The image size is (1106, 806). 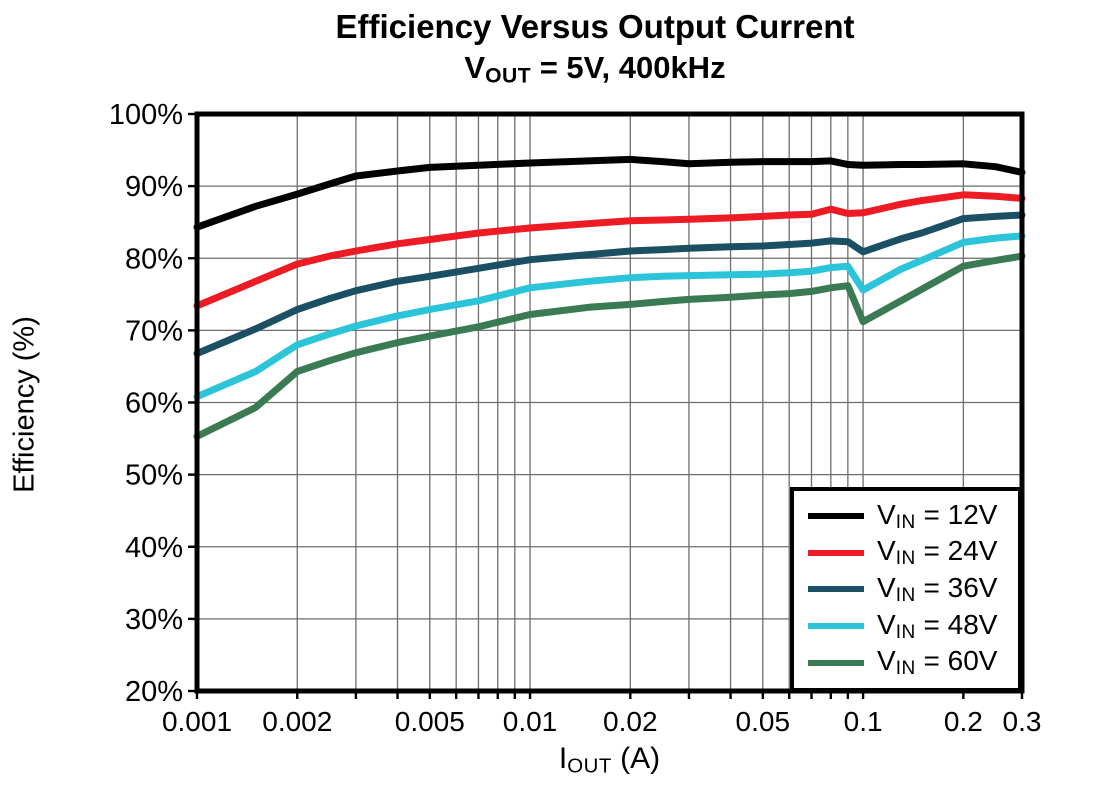 I want to click on y-tick-label: 80%, so click(x=154, y=259).